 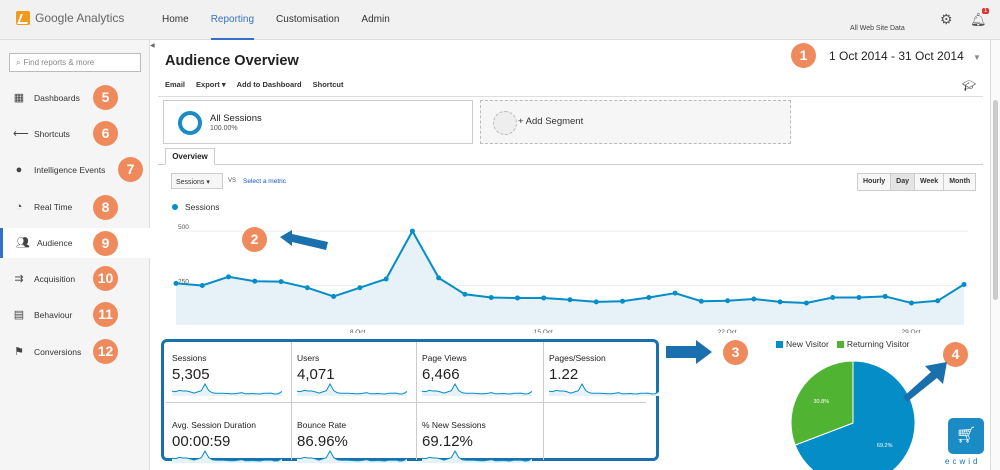 What do you see at coordinates (75, 134) in the screenshot?
I see `sidebar-item-shortcuts: ⟵ Shortcuts` at bounding box center [75, 134].